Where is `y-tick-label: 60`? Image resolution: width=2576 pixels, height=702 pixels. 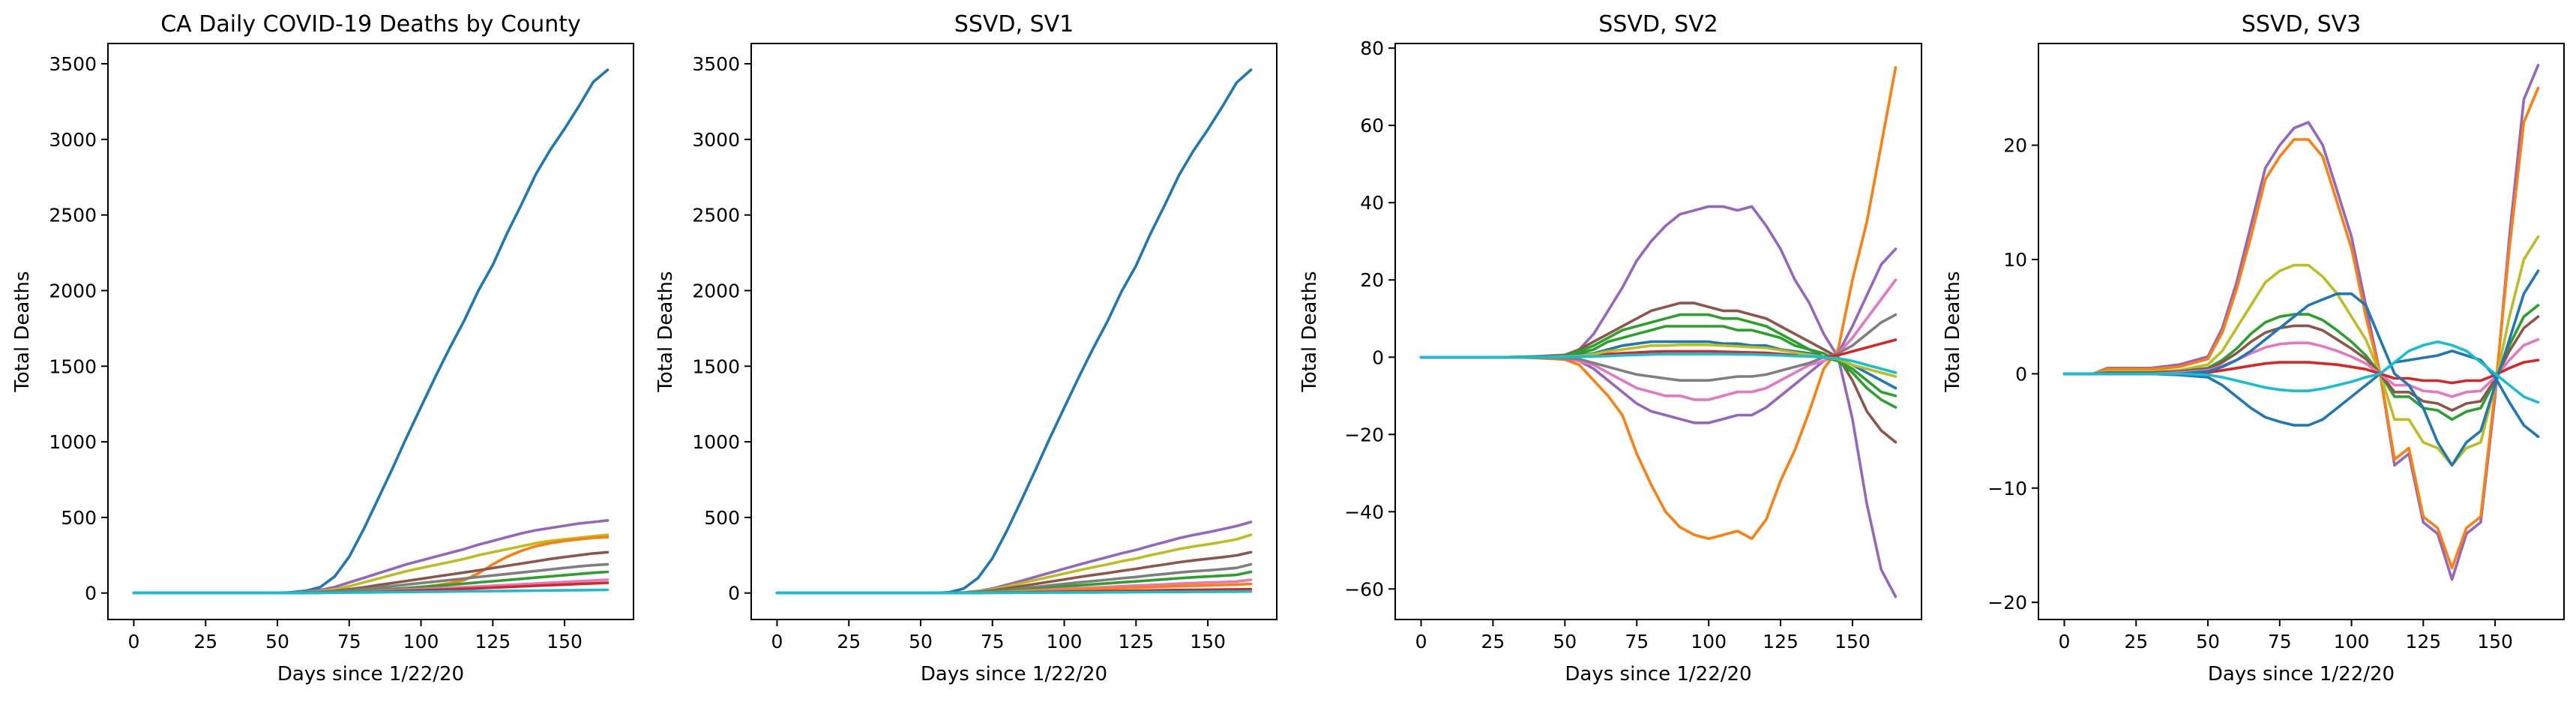 y-tick-label: 60 is located at coordinates (1372, 125).